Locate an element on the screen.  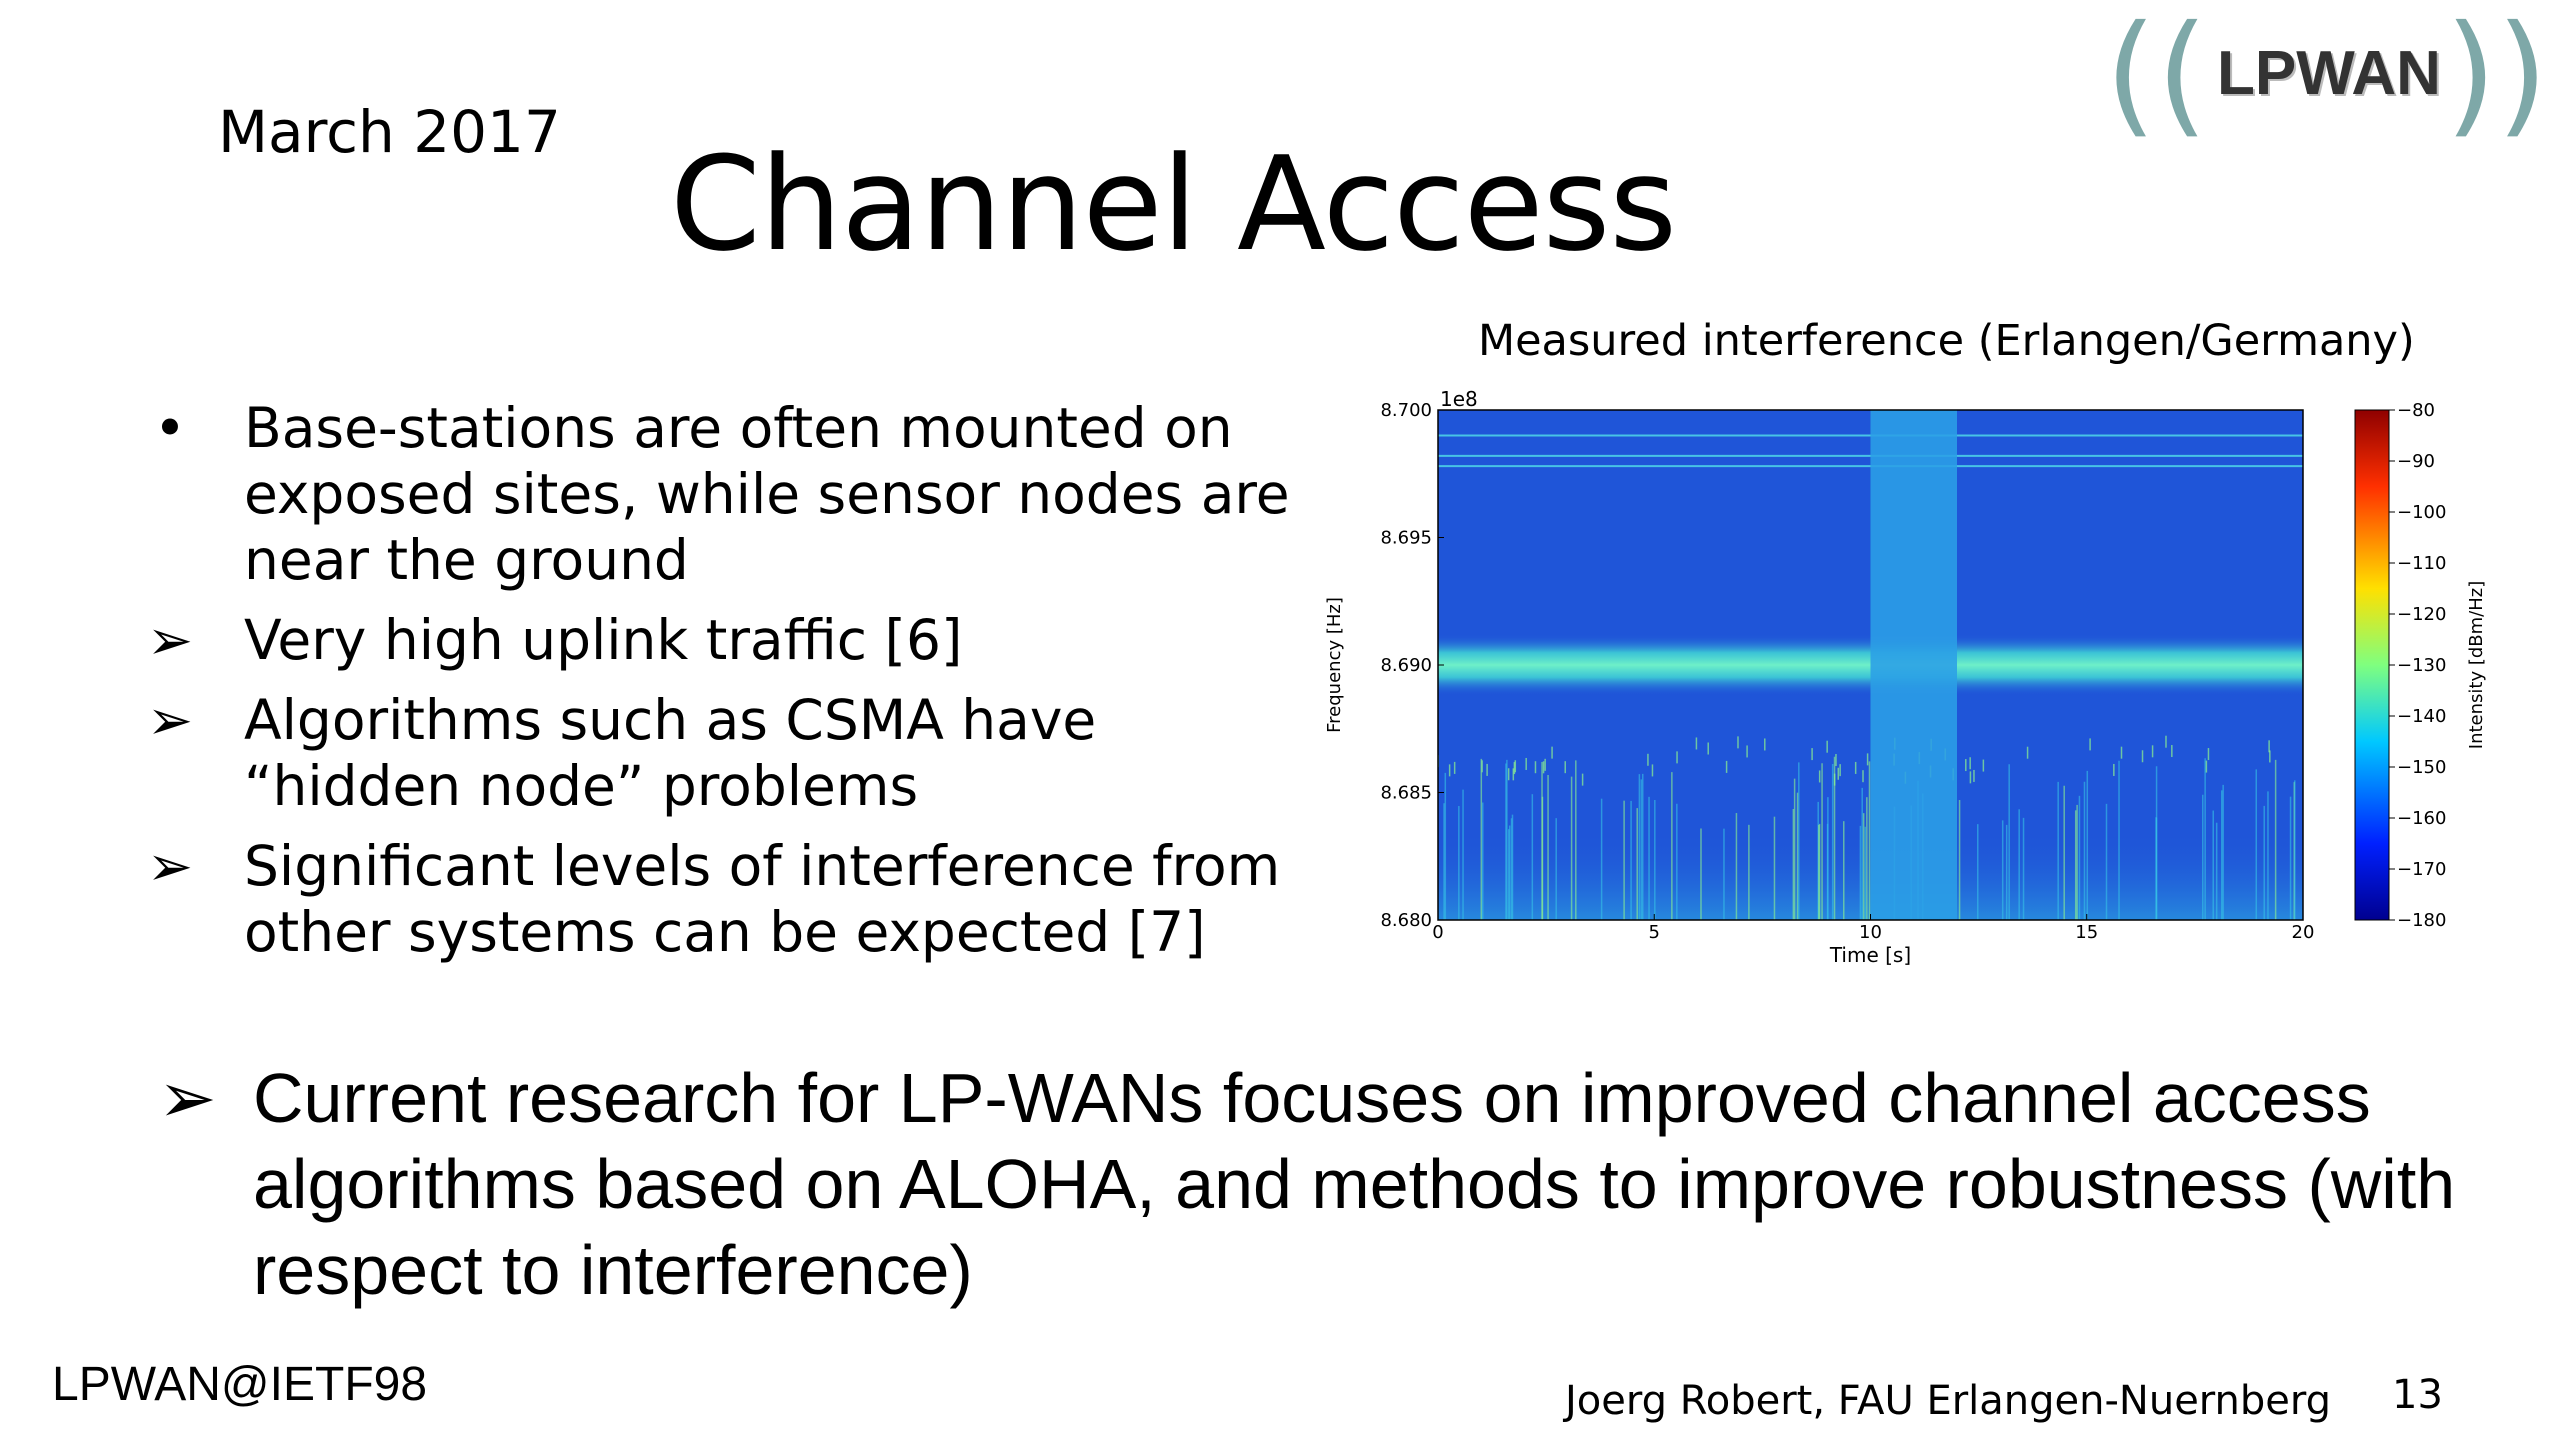
colorbar-tick-label: −140 is located at coordinates (2421, 716).